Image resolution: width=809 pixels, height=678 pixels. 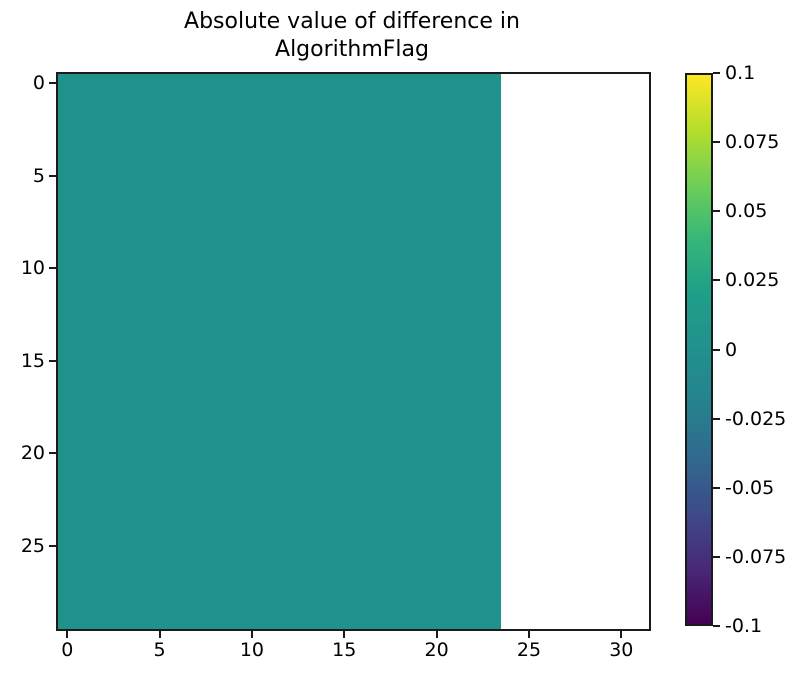 What do you see at coordinates (699, 349) in the screenshot?
I see `colorbar` at bounding box center [699, 349].